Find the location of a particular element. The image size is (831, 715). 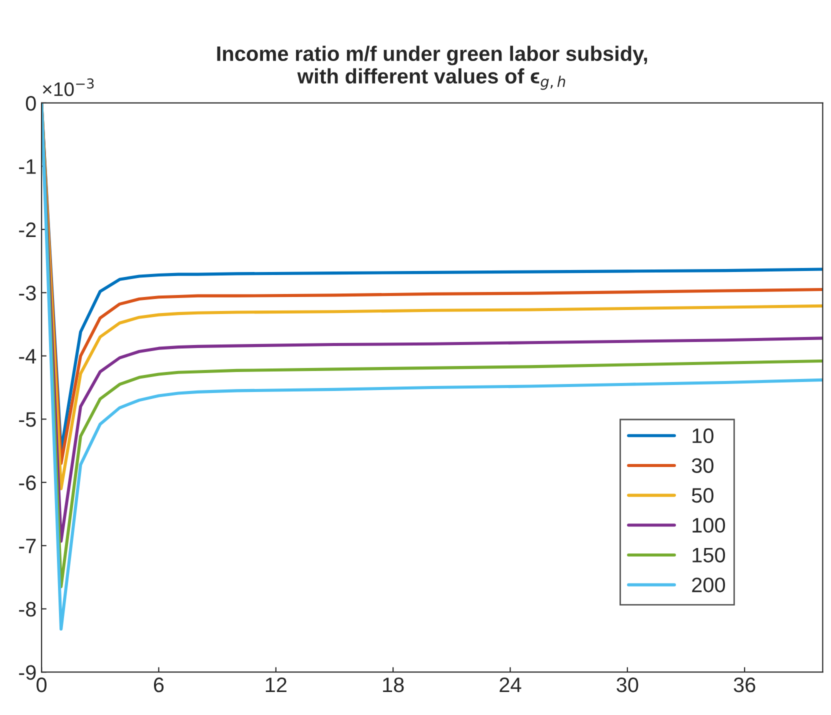

y-tick-label: -1 is located at coordinates (27, 166).